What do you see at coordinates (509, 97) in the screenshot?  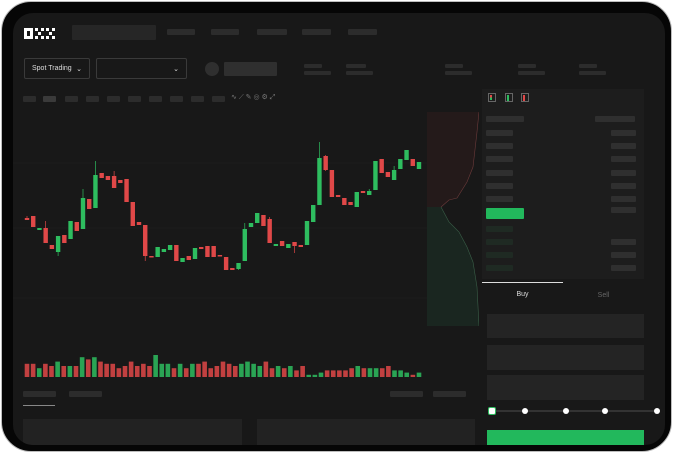 I see `orderbook-bids-icon` at bounding box center [509, 97].